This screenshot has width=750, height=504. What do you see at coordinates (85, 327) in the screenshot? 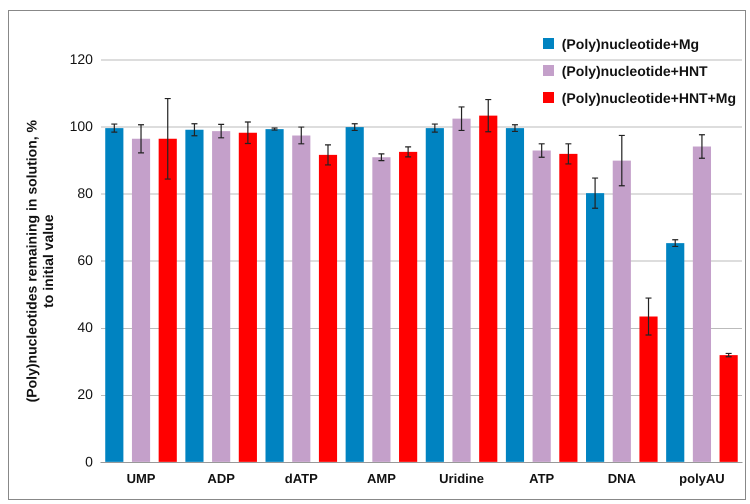
I see `y-tick-label: 40` at bounding box center [85, 327].